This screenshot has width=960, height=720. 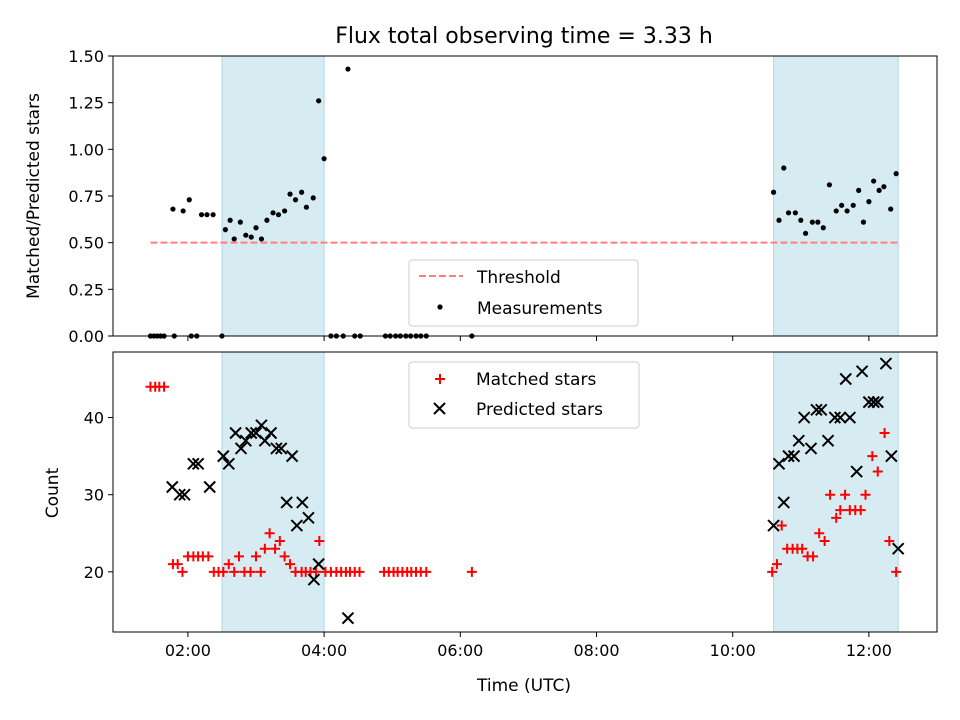 I want to click on chart-title: Flux total observing time = 3.33 h, so click(x=524, y=36).